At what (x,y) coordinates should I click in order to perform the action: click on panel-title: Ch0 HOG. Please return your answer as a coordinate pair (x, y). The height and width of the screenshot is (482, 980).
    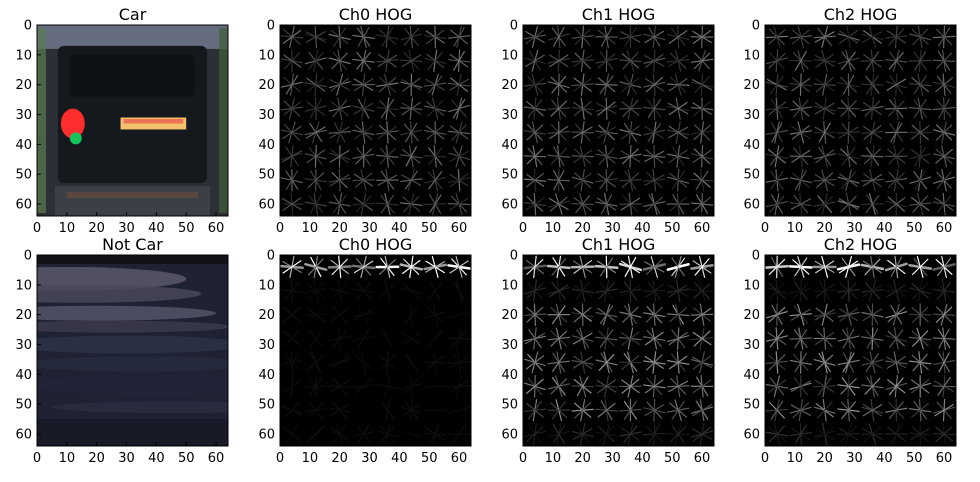
    Looking at the image, I should click on (376, 14).